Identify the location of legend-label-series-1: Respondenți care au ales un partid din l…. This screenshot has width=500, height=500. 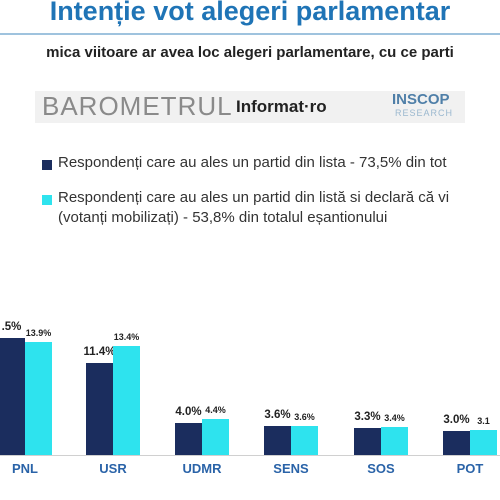
(252, 162).